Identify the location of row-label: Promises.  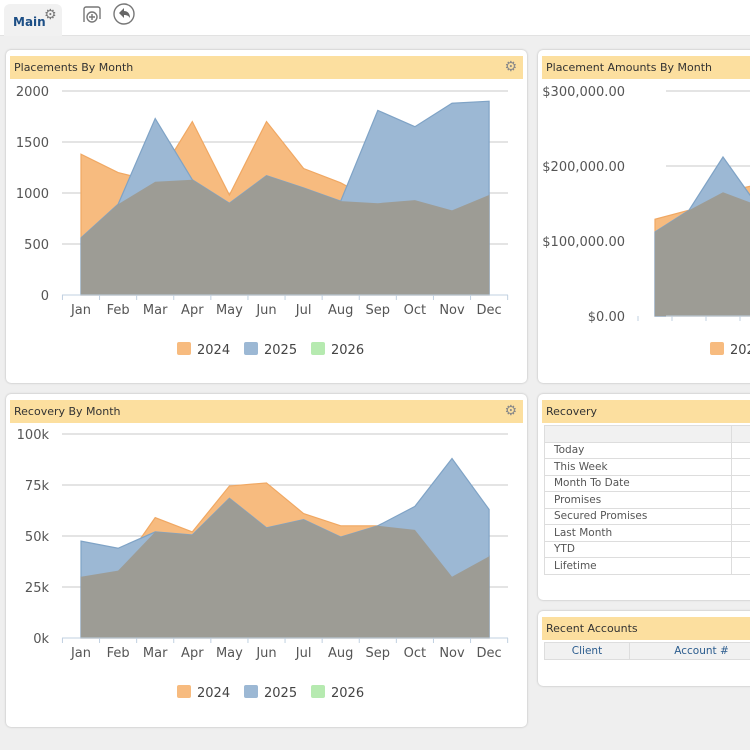
(638, 500).